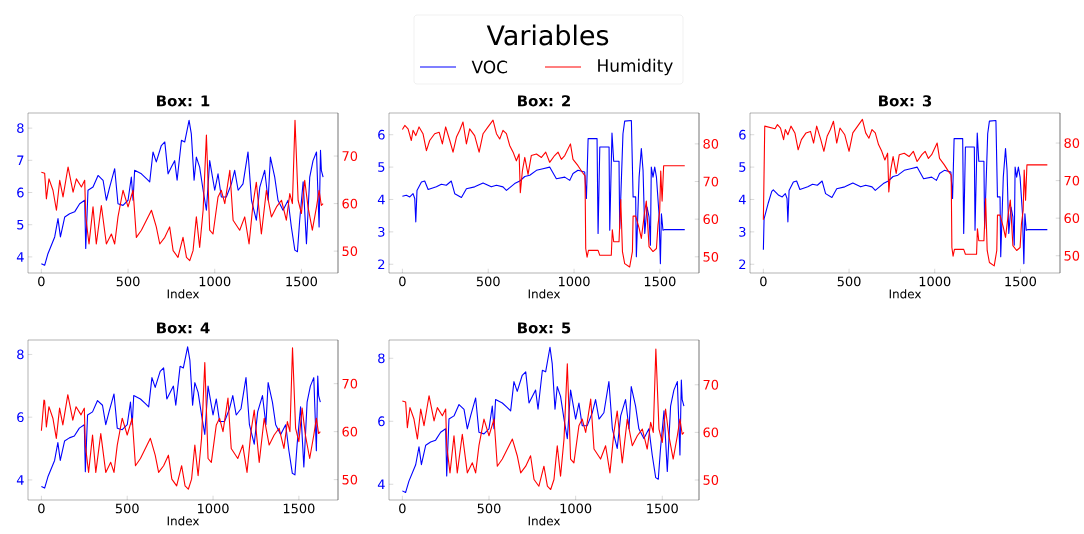  I want to click on legend-title: Variables, so click(547, 35).